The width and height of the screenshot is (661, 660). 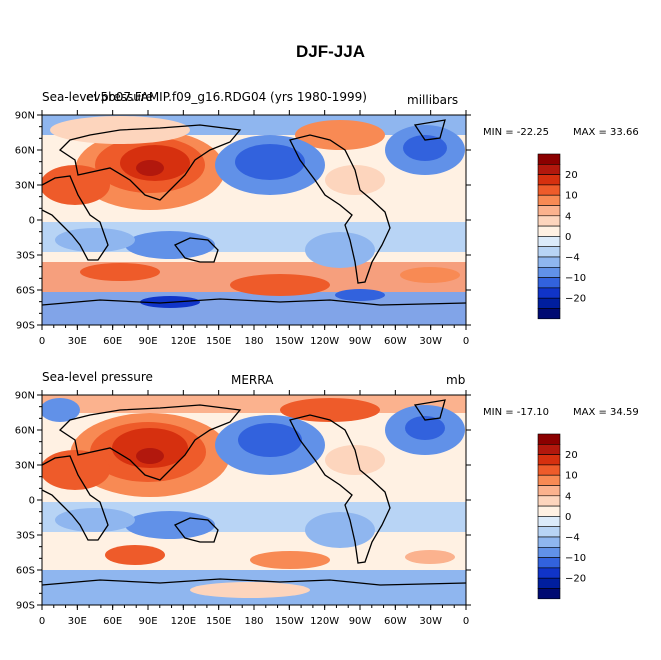 I want to click on max-label: MAX = 33.66, so click(x=606, y=132).